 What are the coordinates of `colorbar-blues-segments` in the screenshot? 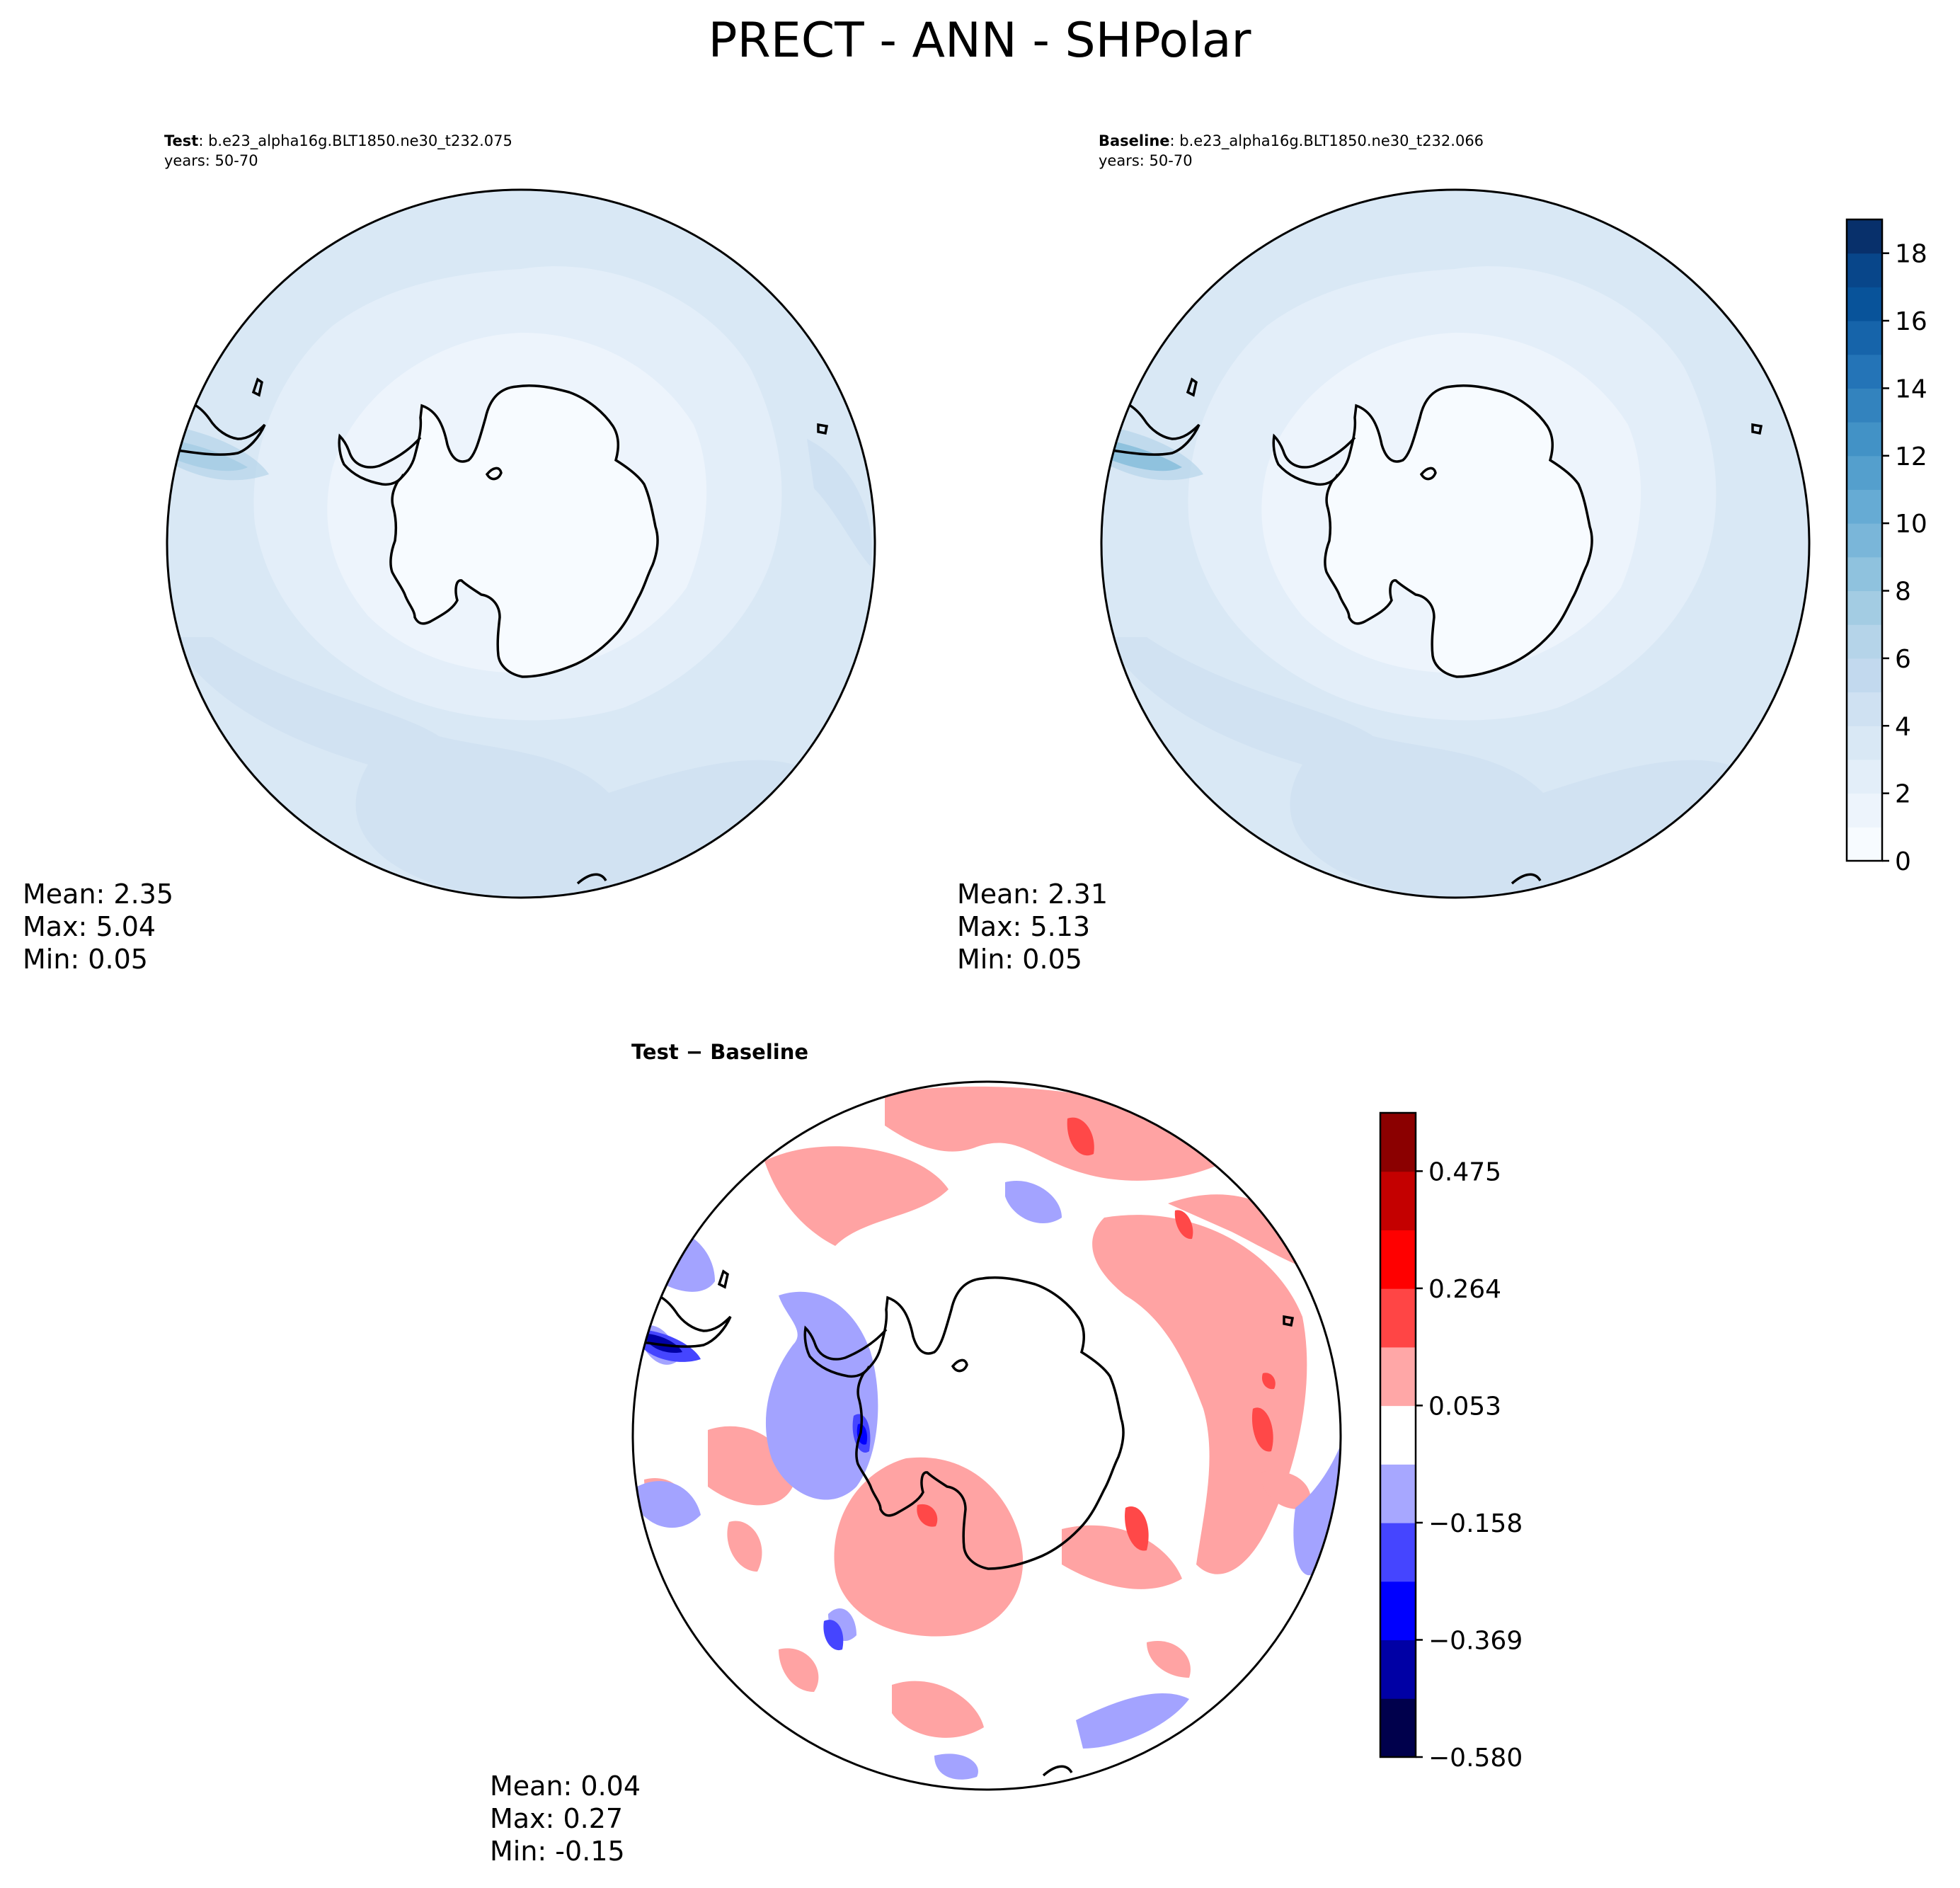 It's located at (1864, 540).